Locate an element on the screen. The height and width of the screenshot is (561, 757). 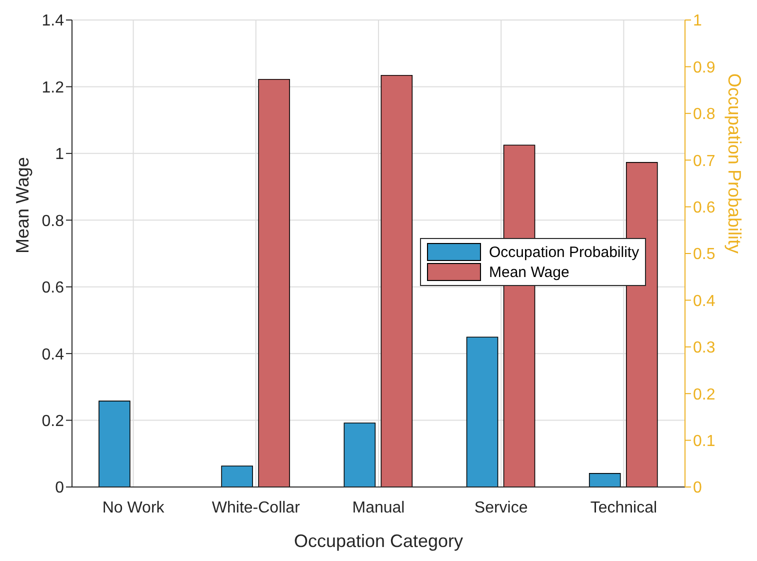
y2-tick-label: 0.5 is located at coordinates (704, 255).